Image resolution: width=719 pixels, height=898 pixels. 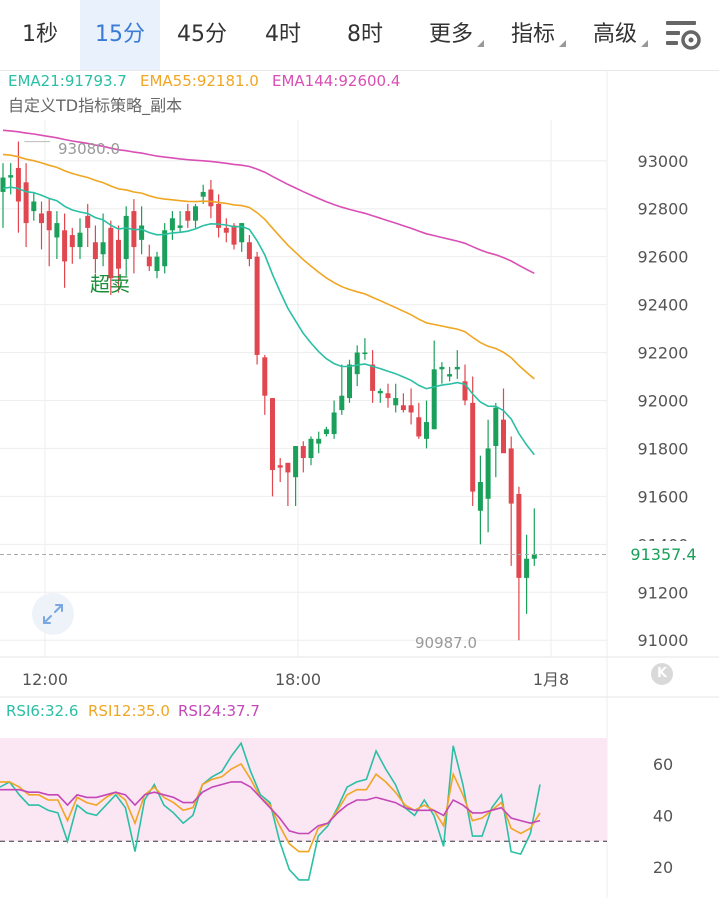 I want to click on tab-1s: 1秒, so click(x=40, y=34).